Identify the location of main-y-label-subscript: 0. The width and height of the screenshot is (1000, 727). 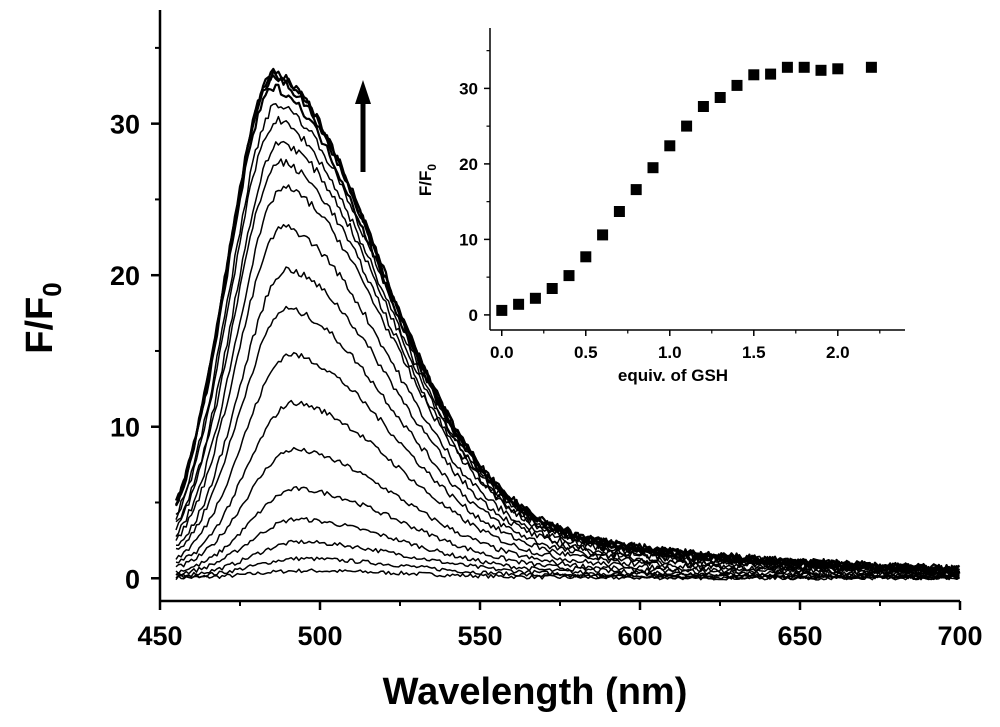
(52, 289).